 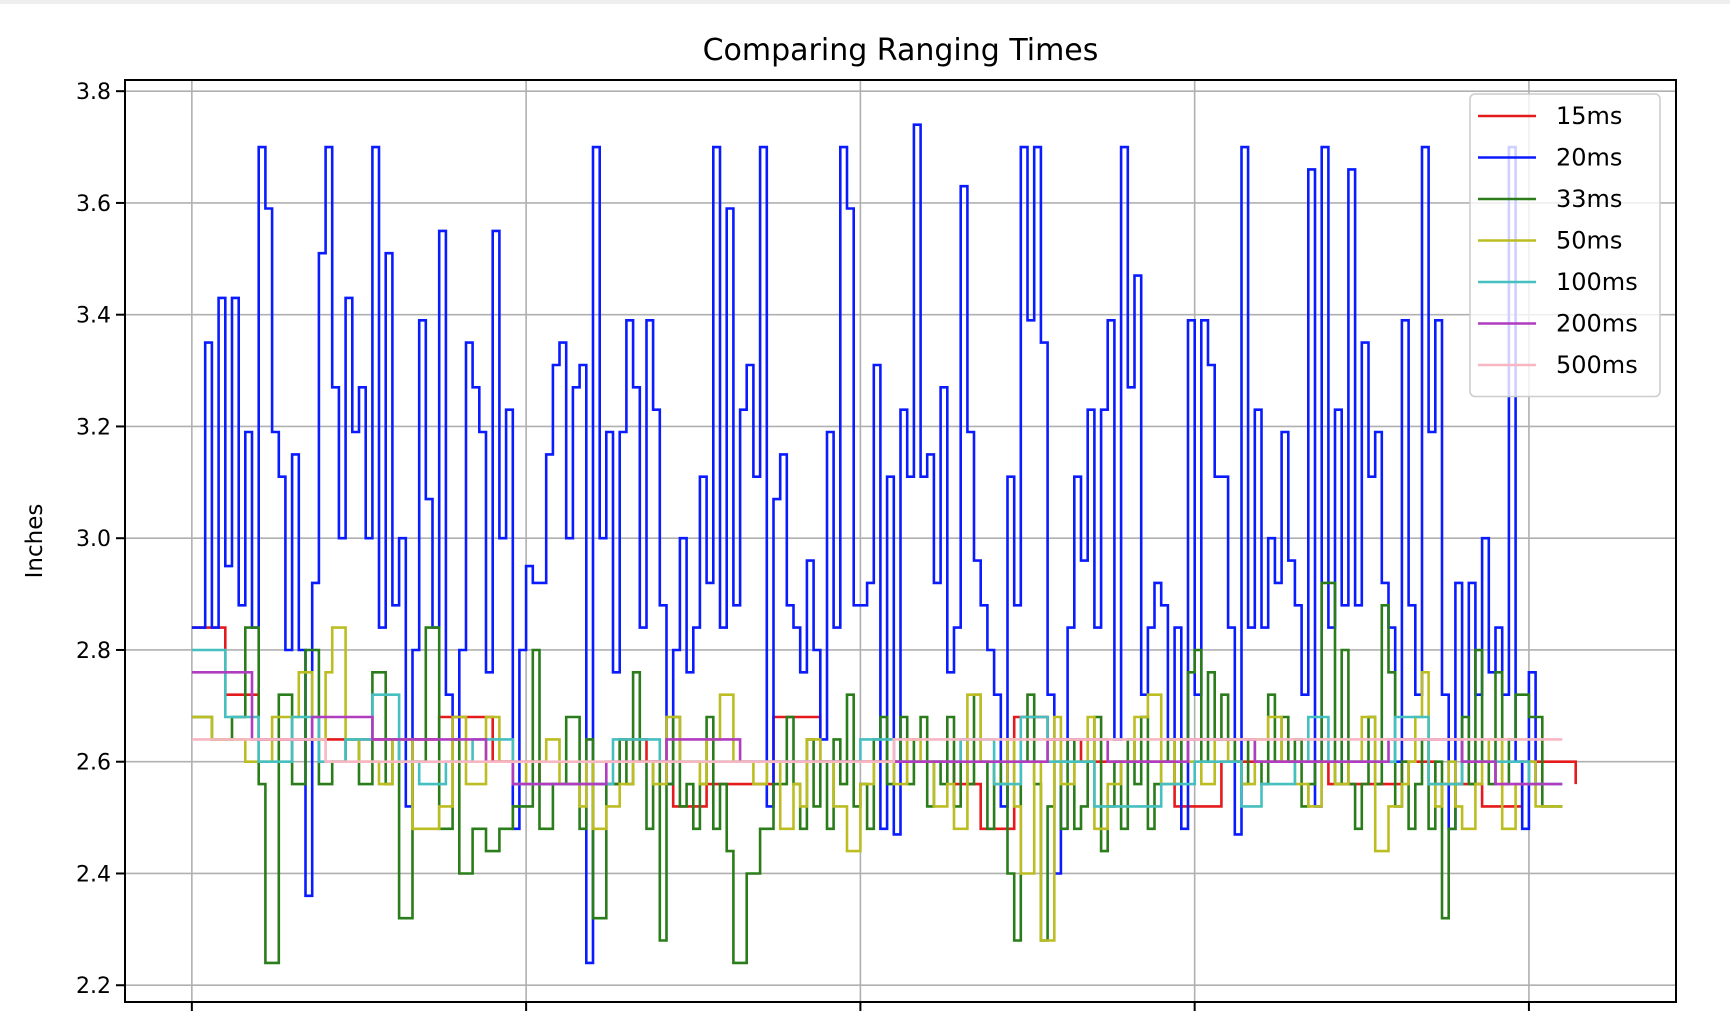 What do you see at coordinates (1597, 282) in the screenshot?
I see `legend-label: 100ms` at bounding box center [1597, 282].